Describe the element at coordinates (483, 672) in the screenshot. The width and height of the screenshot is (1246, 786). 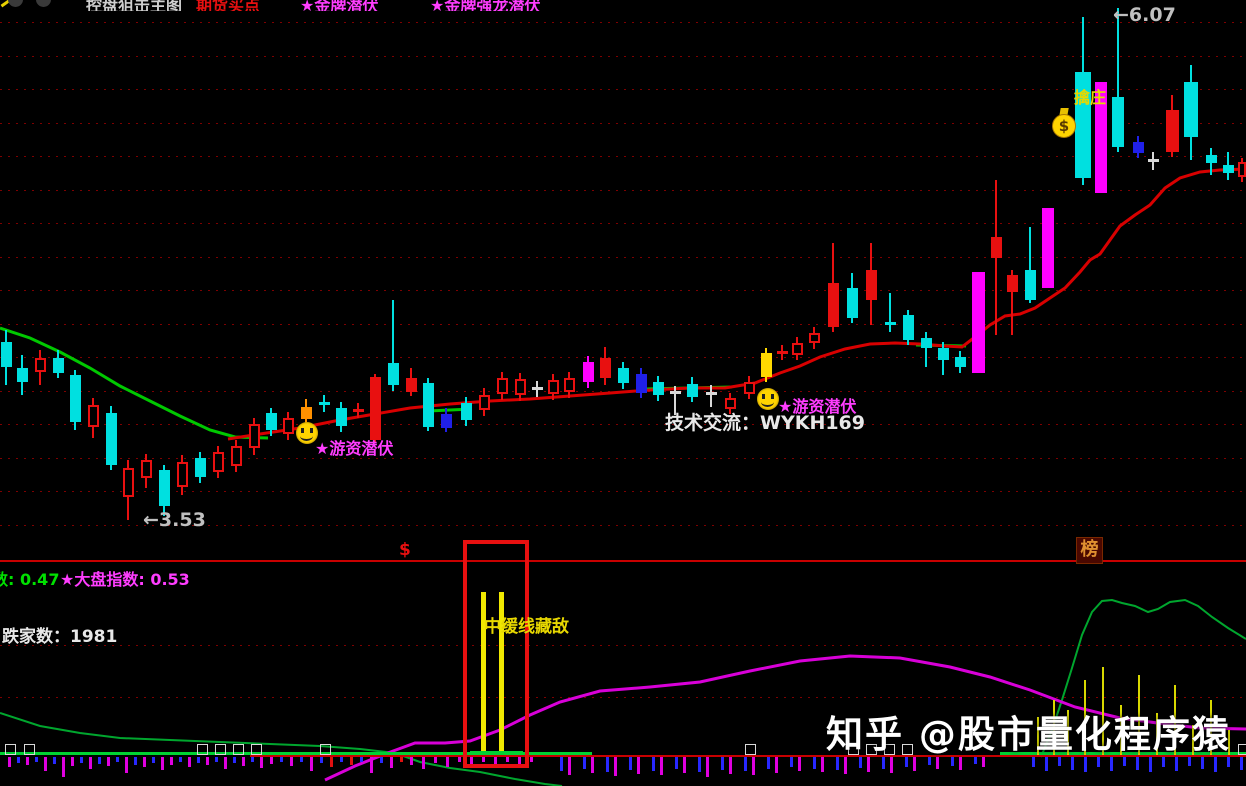
I see `signal-yellow-bar` at that location.